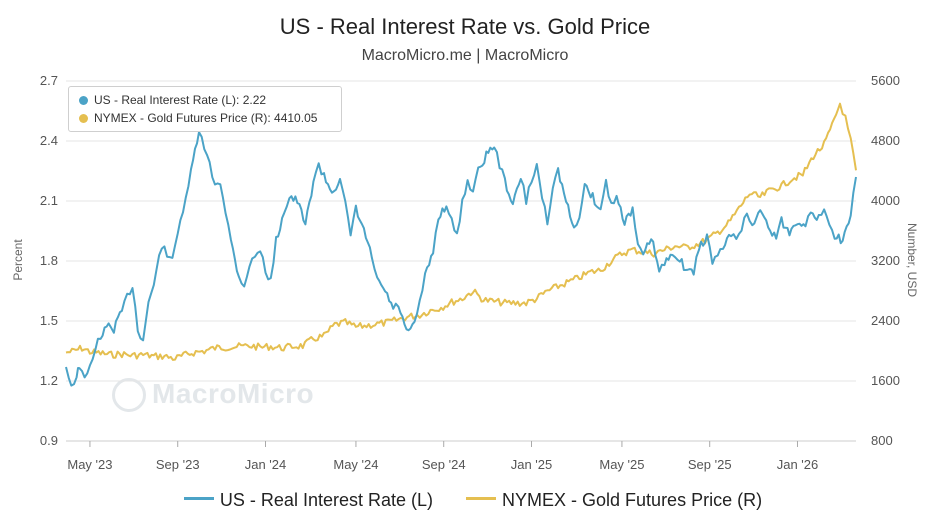 The image size is (946, 518). What do you see at coordinates (621, 464) in the screenshot?
I see `x-tick-label: May '25` at bounding box center [621, 464].